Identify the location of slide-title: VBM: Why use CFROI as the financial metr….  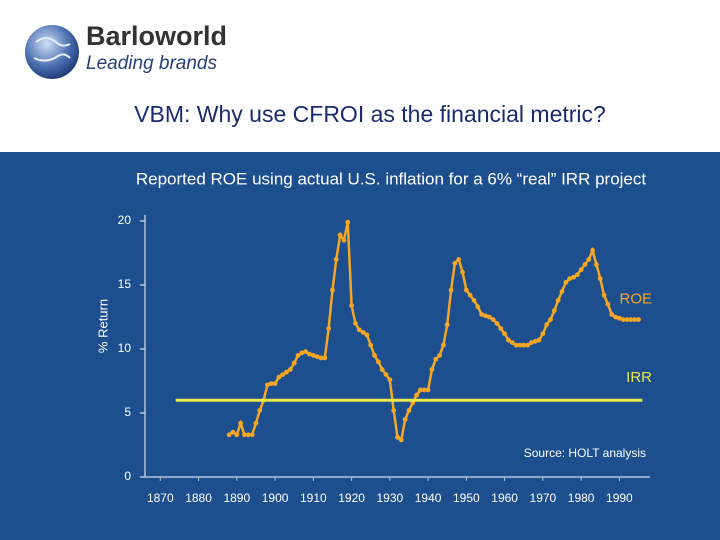
(370, 114).